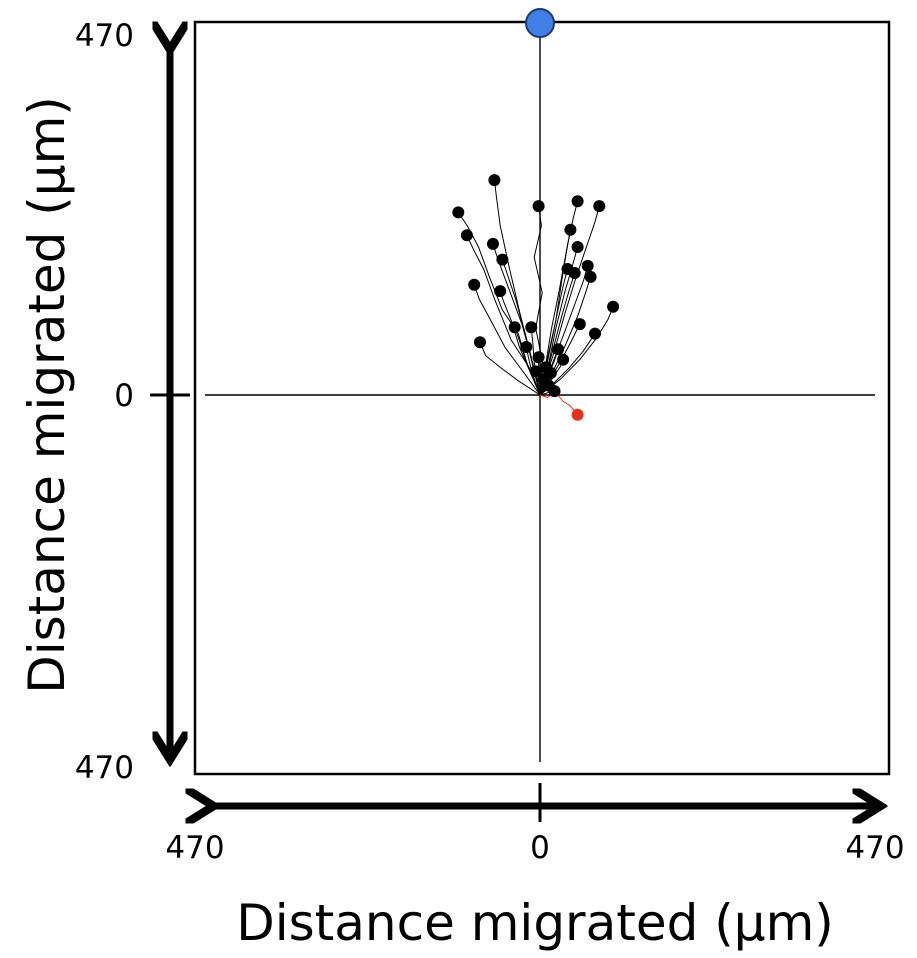  I want to click on target-marker, so click(540, 23).